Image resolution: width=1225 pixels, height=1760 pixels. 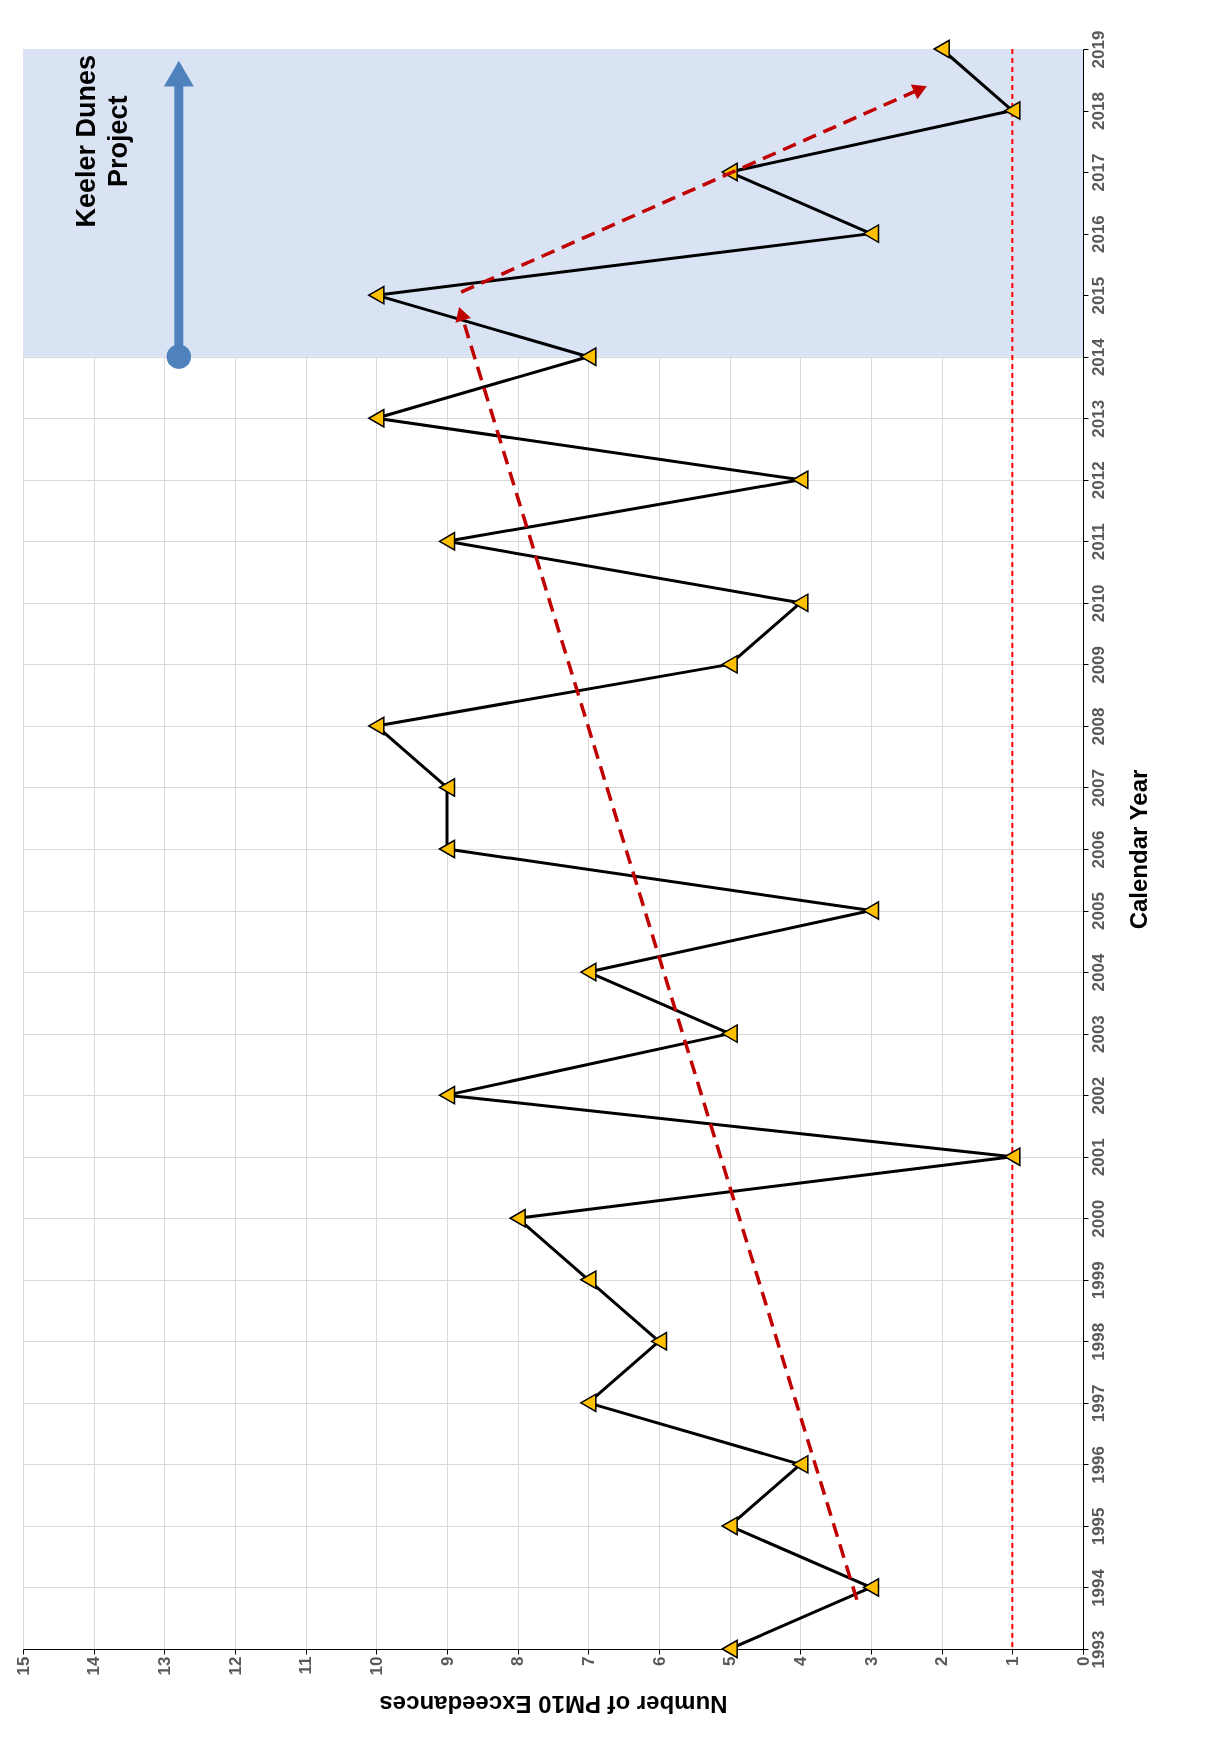 I want to click on x-tick-label: 1, so click(x=1012, y=1661).